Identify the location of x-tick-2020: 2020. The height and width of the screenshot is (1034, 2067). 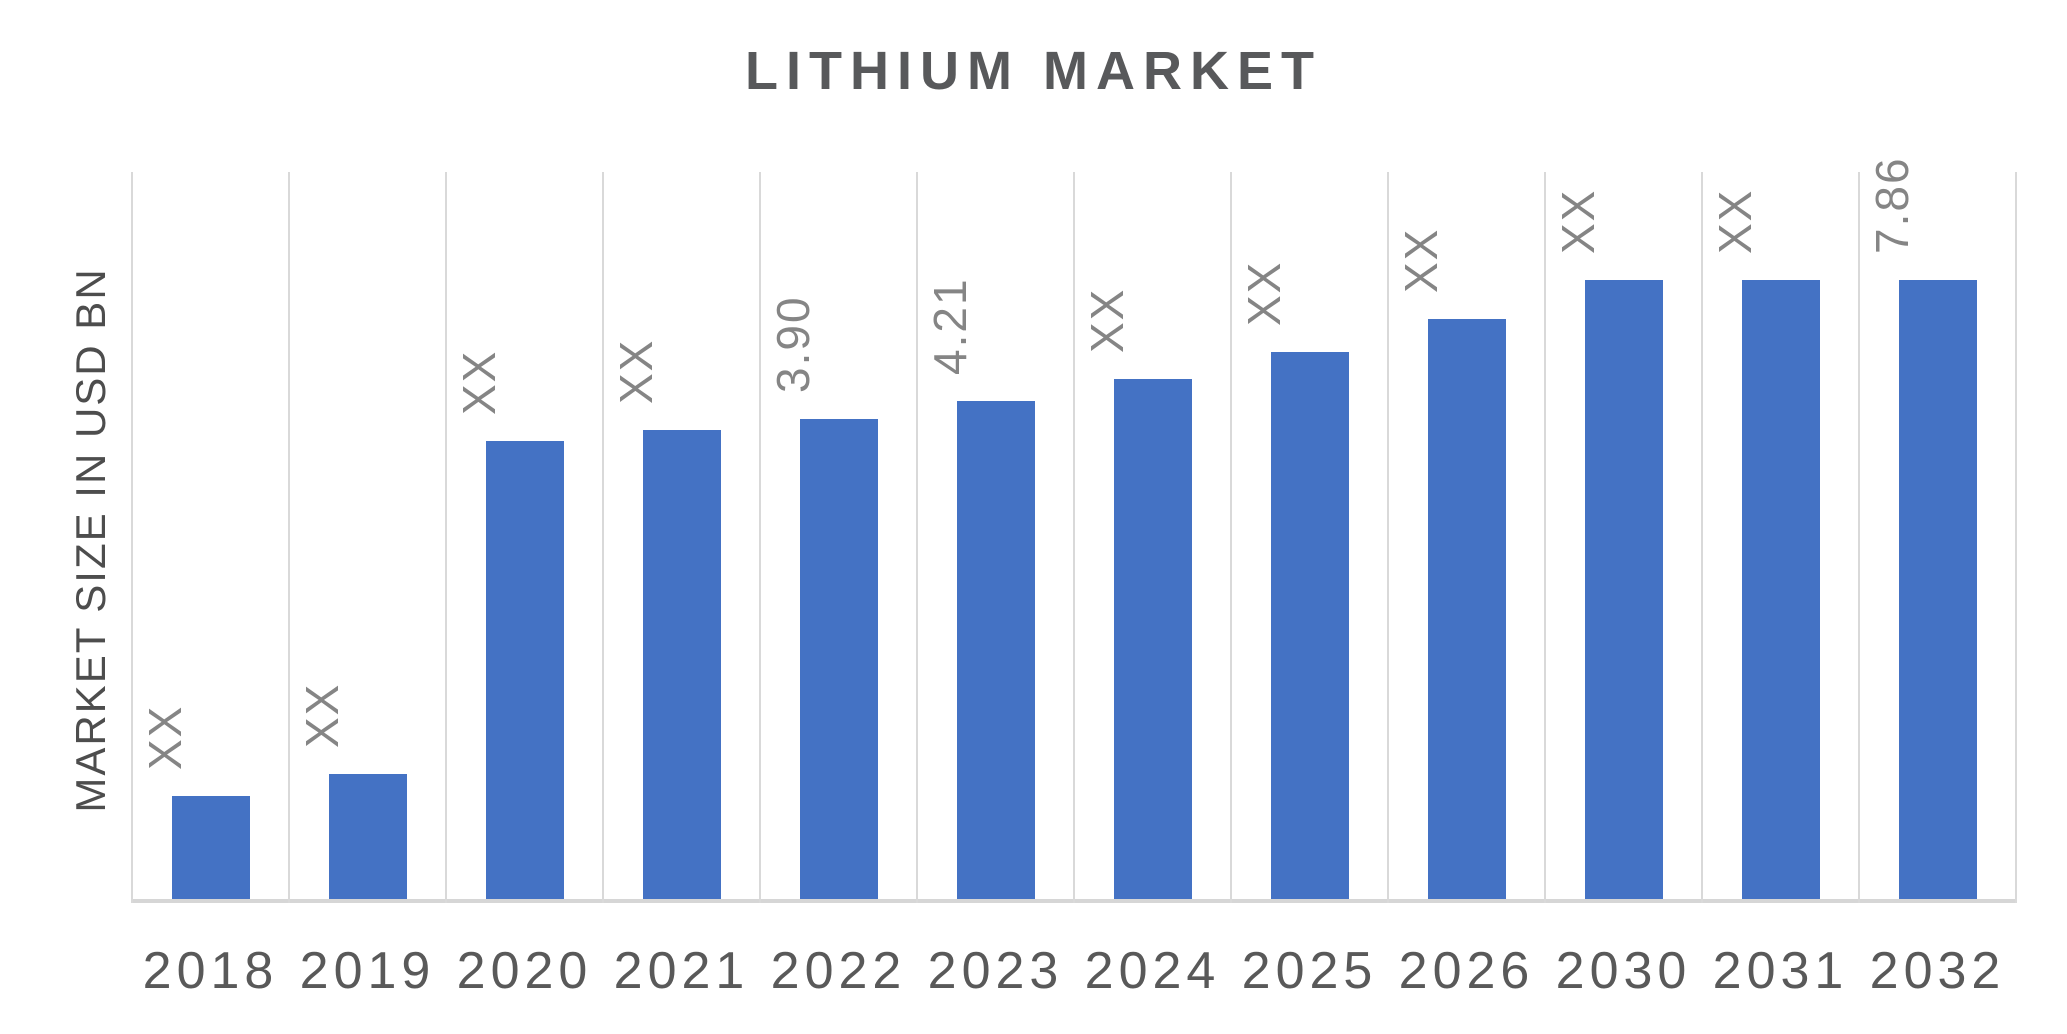
(524, 971).